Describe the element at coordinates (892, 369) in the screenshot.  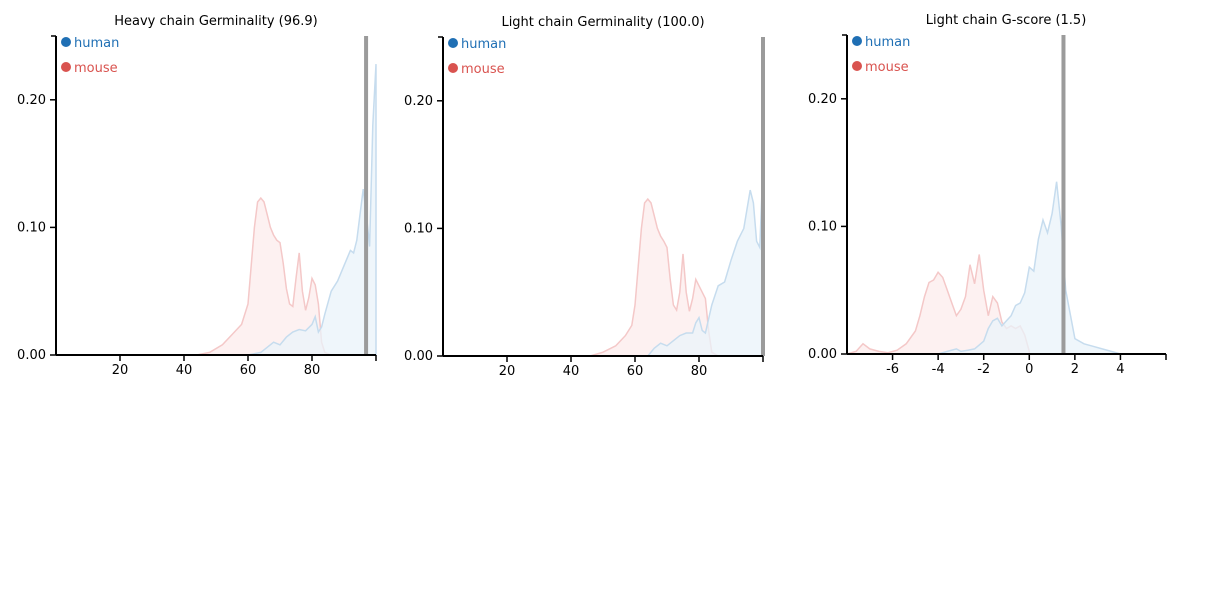
I see `x-tick-label: -6` at that location.